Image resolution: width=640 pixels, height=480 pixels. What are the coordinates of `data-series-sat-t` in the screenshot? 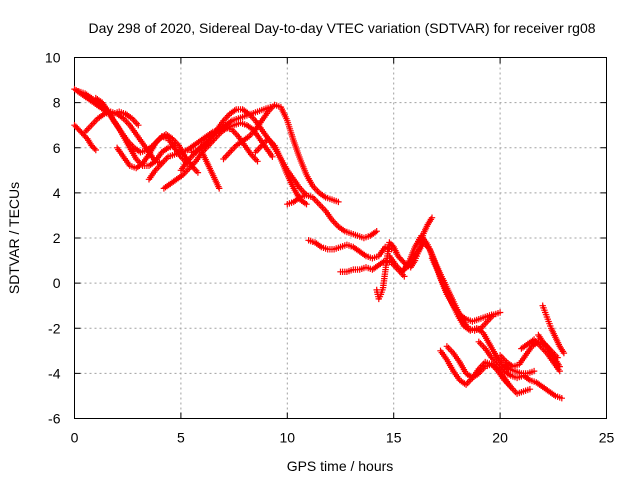 It's located at (483, 316).